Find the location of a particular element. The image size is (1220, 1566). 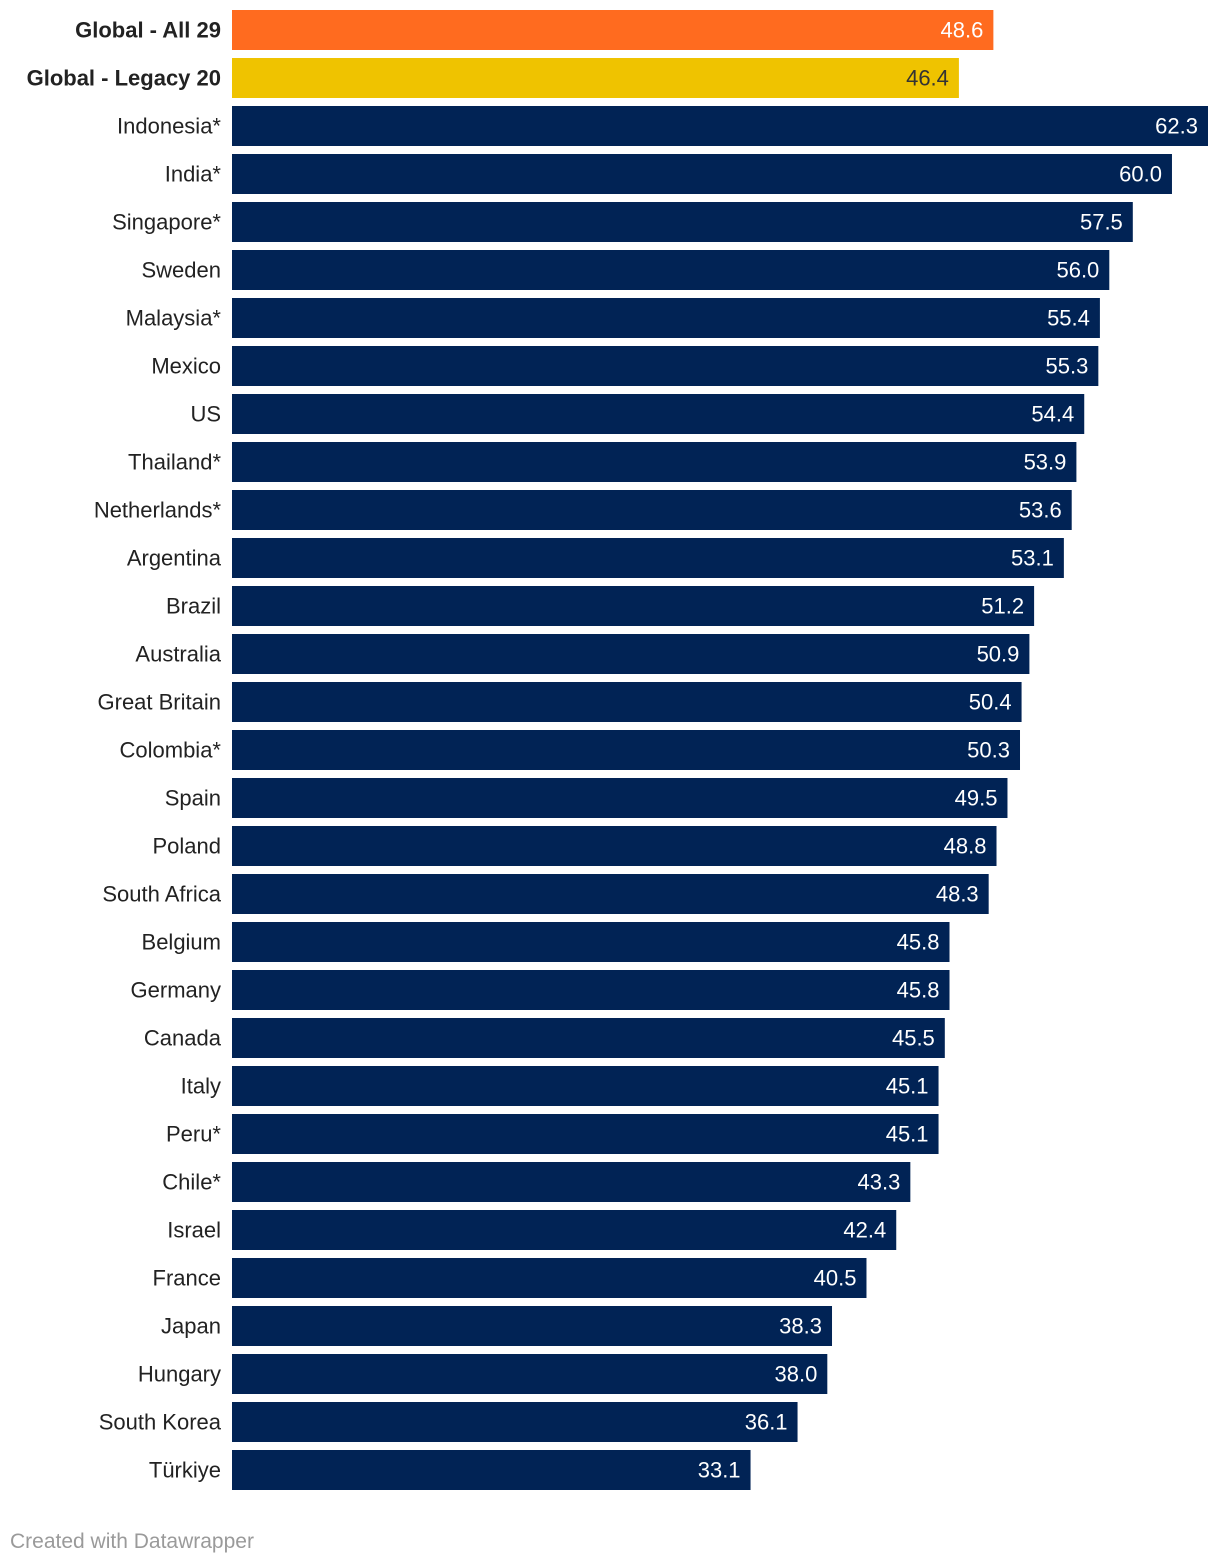

category-label-global-all-29: Global - All 29 is located at coordinates (148, 30).